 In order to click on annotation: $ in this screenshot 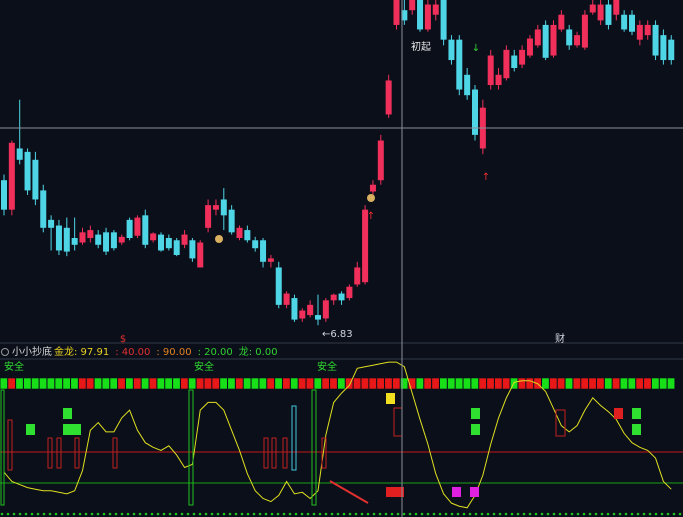, I will do `click(123, 339)`.